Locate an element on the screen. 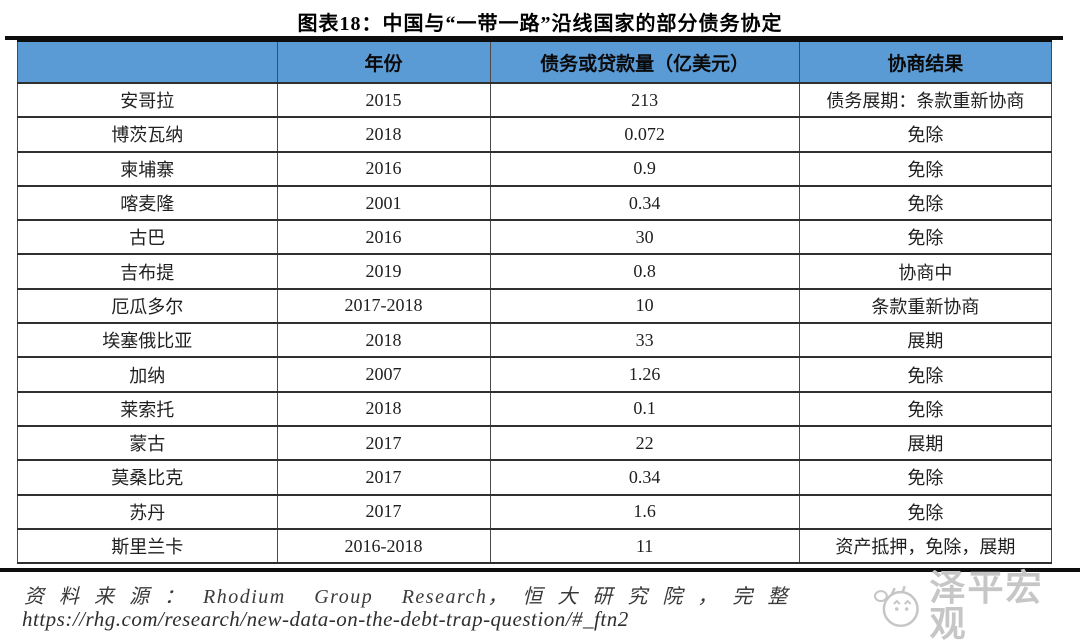 The height and width of the screenshot is (644, 1080). source-middle: ，恒大研究院，完整 is located at coordinates (645, 597).